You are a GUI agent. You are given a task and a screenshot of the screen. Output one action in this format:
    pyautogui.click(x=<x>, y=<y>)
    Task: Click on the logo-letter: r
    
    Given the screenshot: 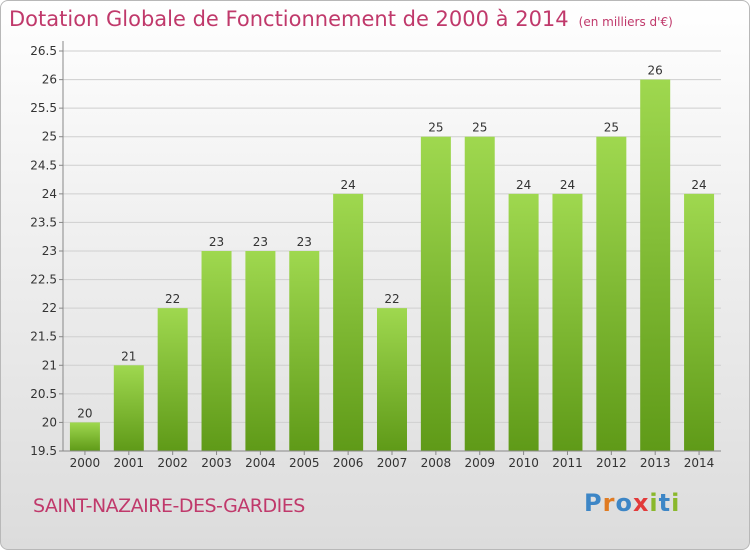 What is the action you would take?
    pyautogui.click(x=609, y=503)
    